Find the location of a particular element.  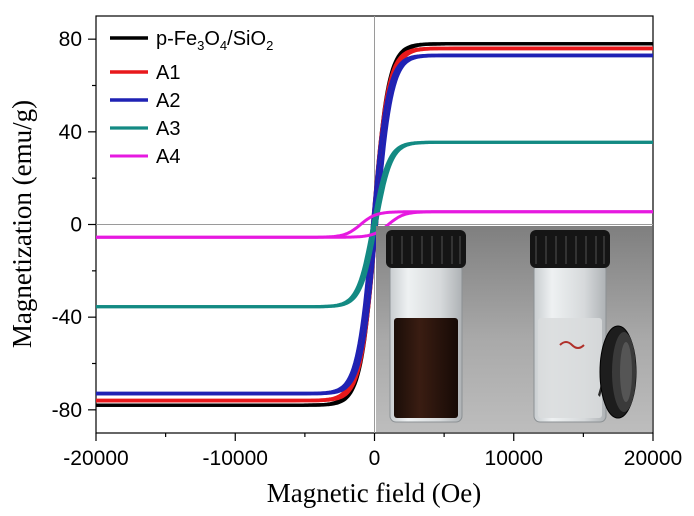

x-tick-label-0: -20000 is located at coordinates (95, 458).